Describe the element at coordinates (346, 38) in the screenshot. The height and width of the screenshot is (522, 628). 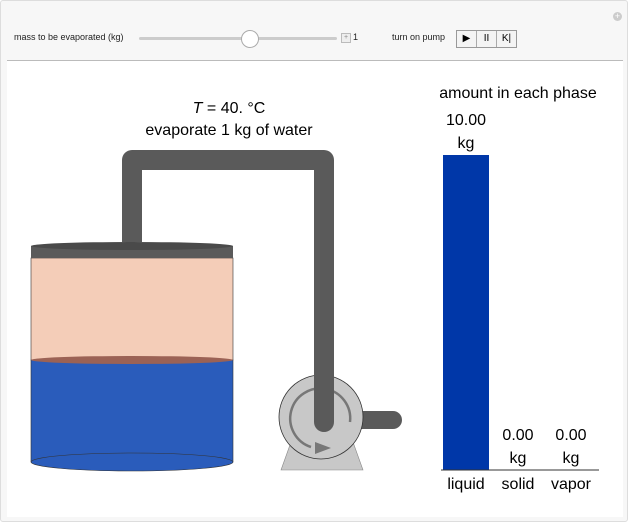
I see `plus-icon: +` at that location.